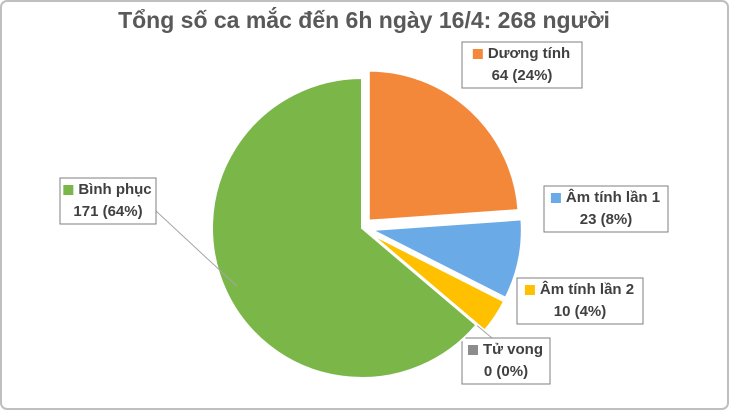 The height and width of the screenshot is (410, 729). What do you see at coordinates (114, 189) in the screenshot?
I see `category-label: Bình phục` at bounding box center [114, 189].